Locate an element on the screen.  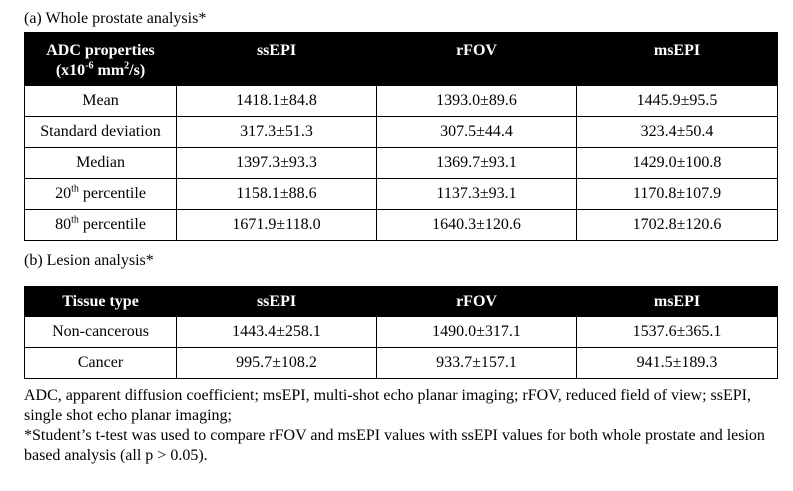
cell-rfov: 1490.0±317.1 is located at coordinates (476, 332).